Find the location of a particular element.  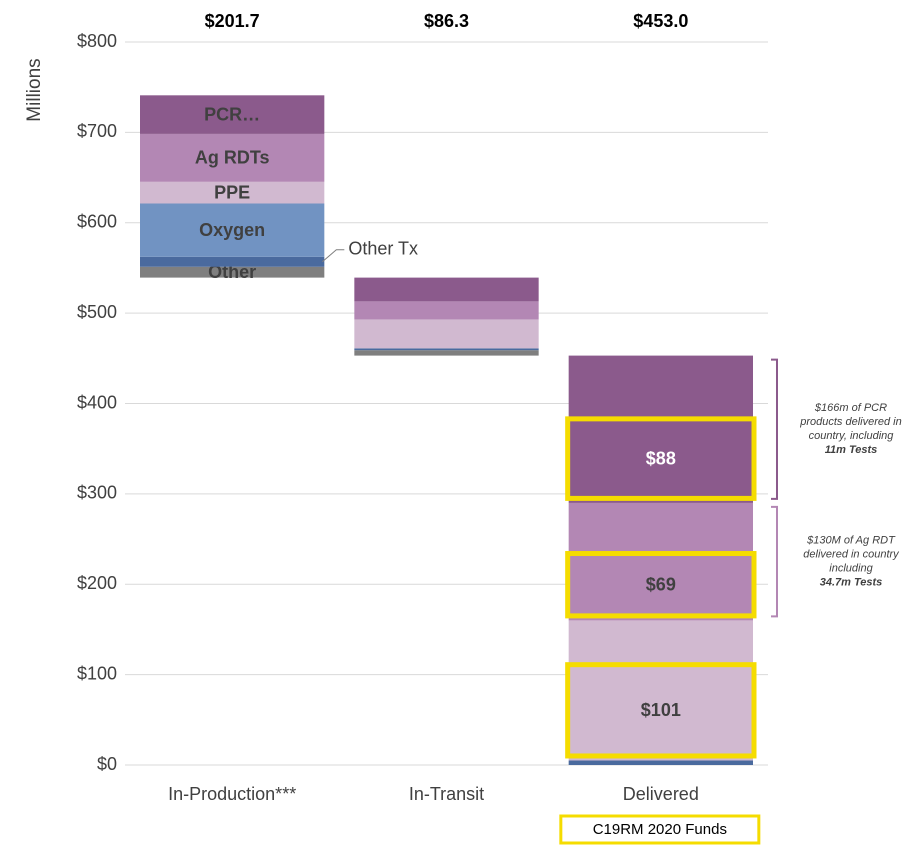

segment-label: Ag RDTs is located at coordinates (232, 158).